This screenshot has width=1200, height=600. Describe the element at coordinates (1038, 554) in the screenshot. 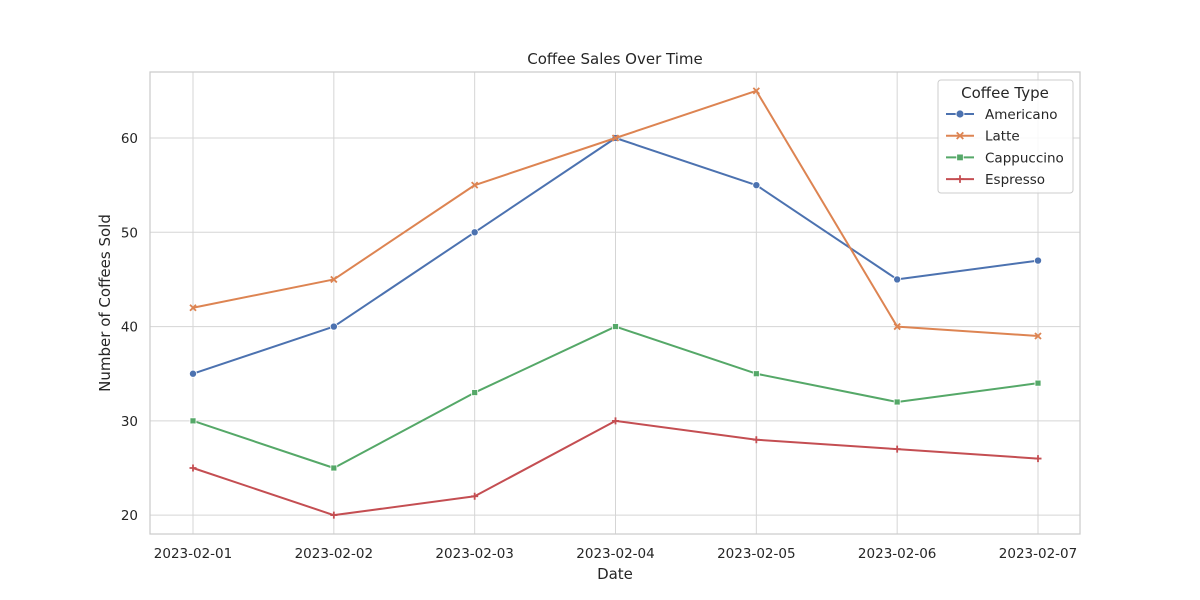

I see `x-tick-label: 2023-02-07` at that location.